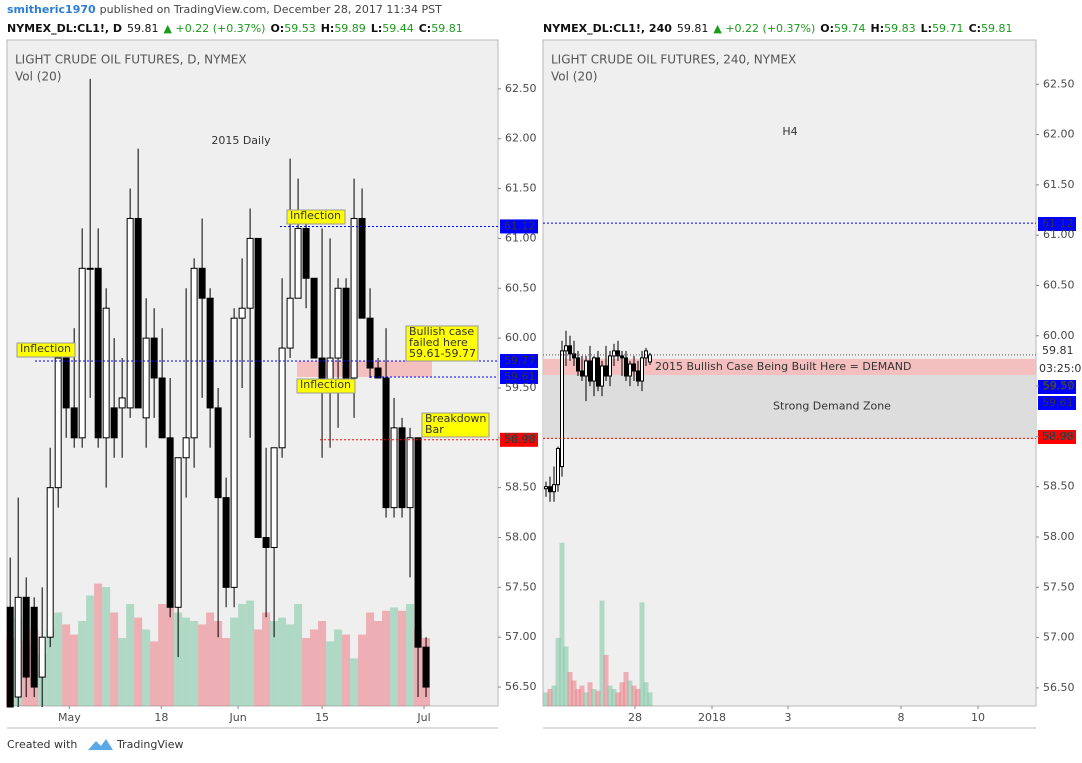 The width and height of the screenshot is (1082, 763). What do you see at coordinates (51, 9) in the screenshot?
I see `user: smitheric1970` at bounding box center [51, 9].